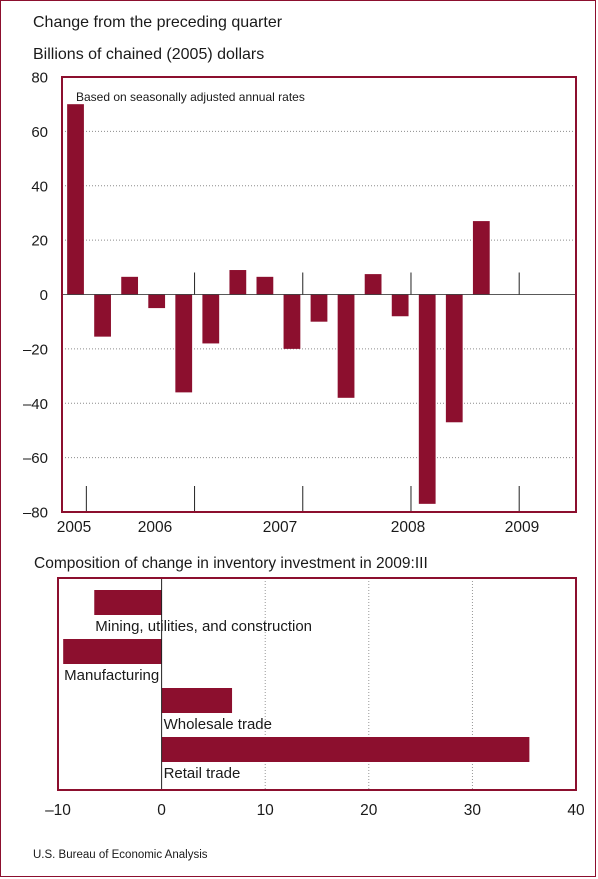 Image resolution: width=598 pixels, height=879 pixels. I want to click on x-tick-label: 0, so click(161, 810).